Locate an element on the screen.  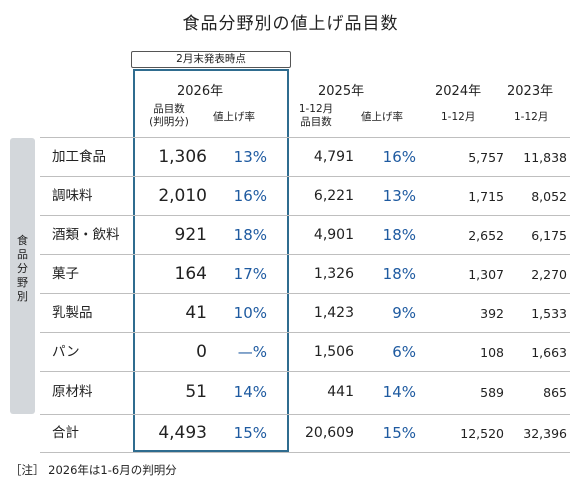
category-name: パン is located at coordinates (66, 352).